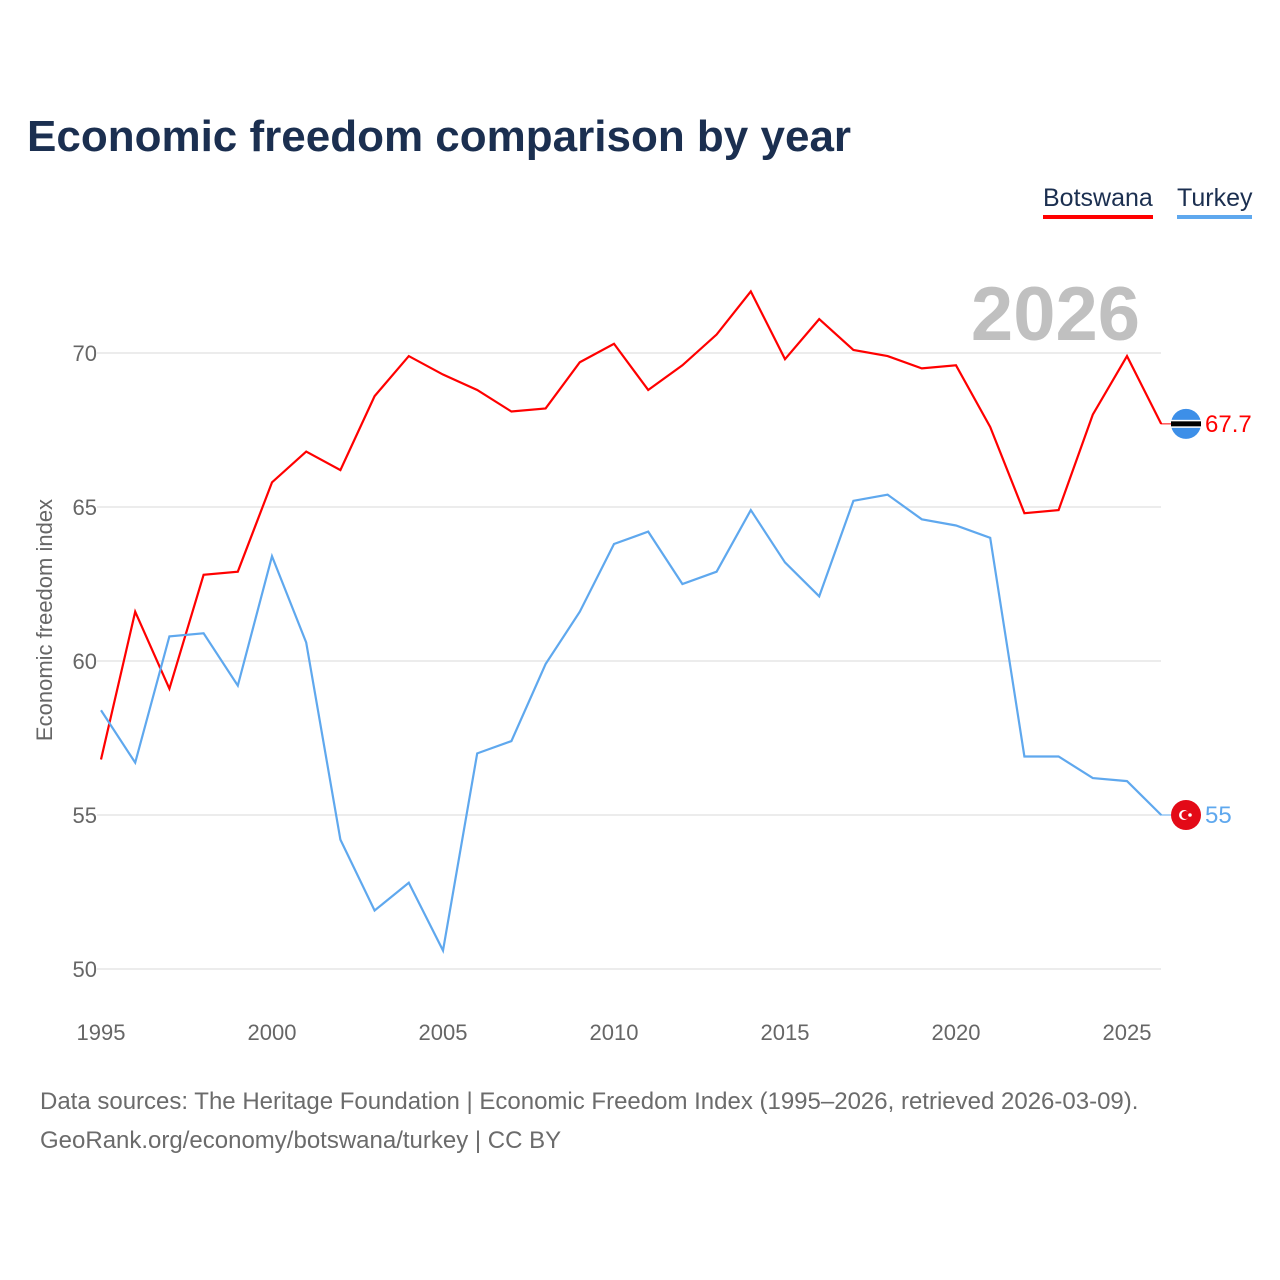 This screenshot has height=1280, width=1280. Describe the element at coordinates (1218, 815) in the screenshot. I see `end-value-label: 55` at that location.